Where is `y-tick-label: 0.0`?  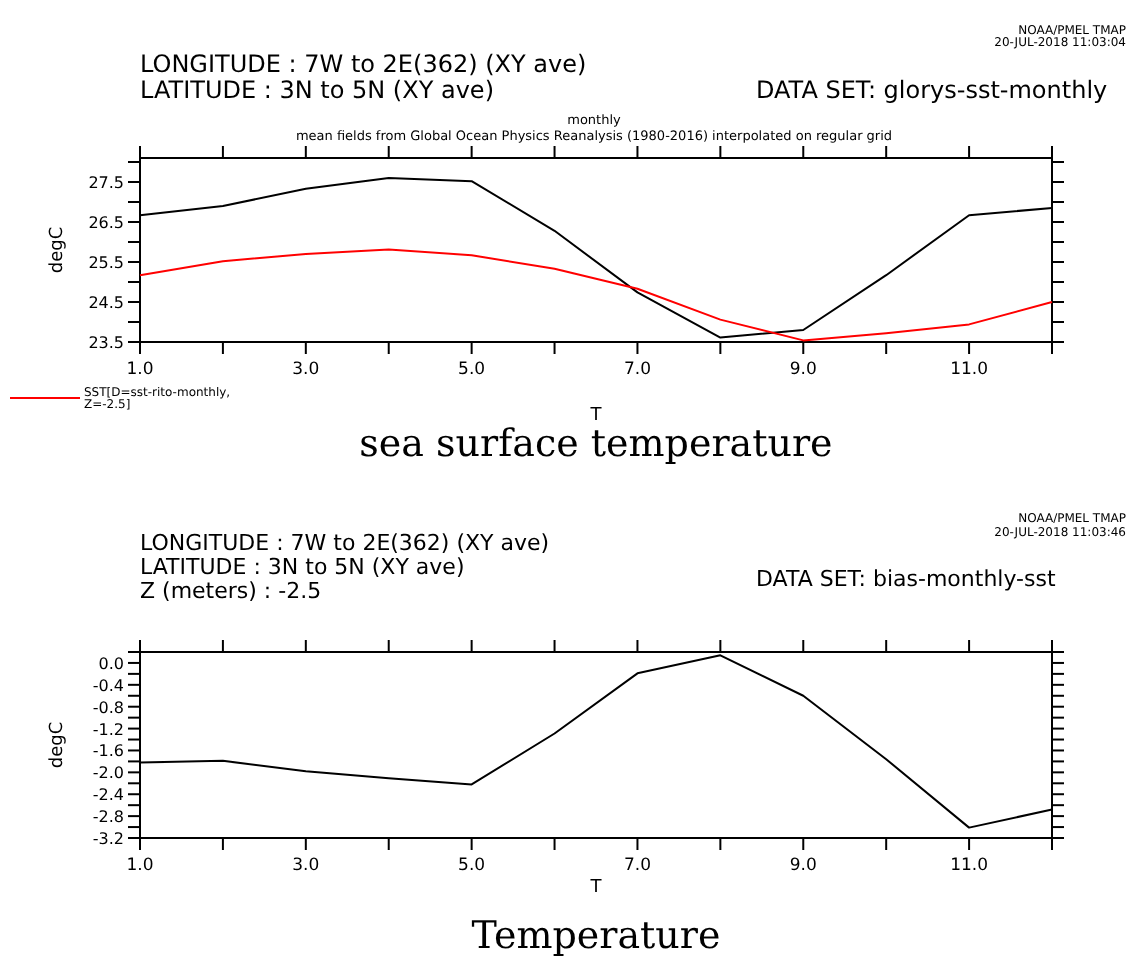
y-tick-label: 0.0 is located at coordinates (111, 663).